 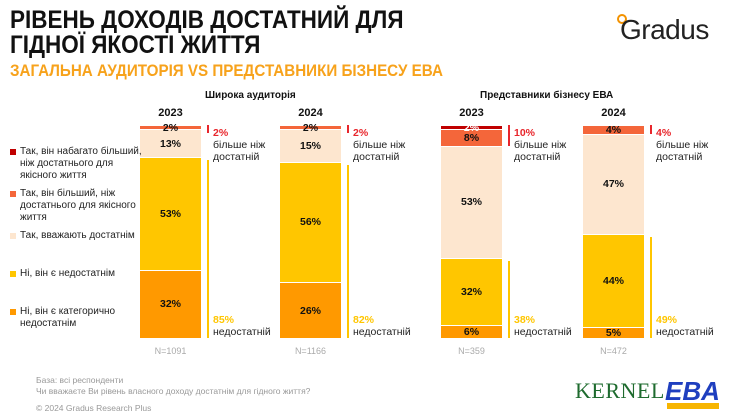 I want to click on more-than-enough-value: 4%, so click(x=664, y=133).